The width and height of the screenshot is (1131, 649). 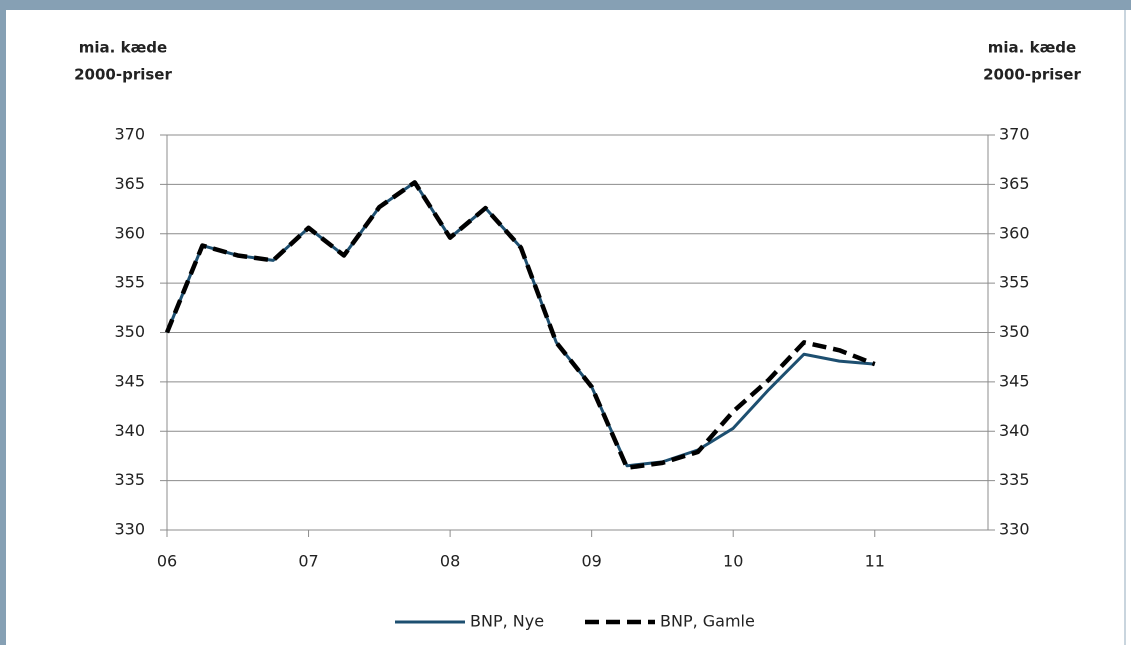 What do you see at coordinates (1014, 331) in the screenshot?
I see `y2-tick-label: 350` at bounding box center [1014, 331].